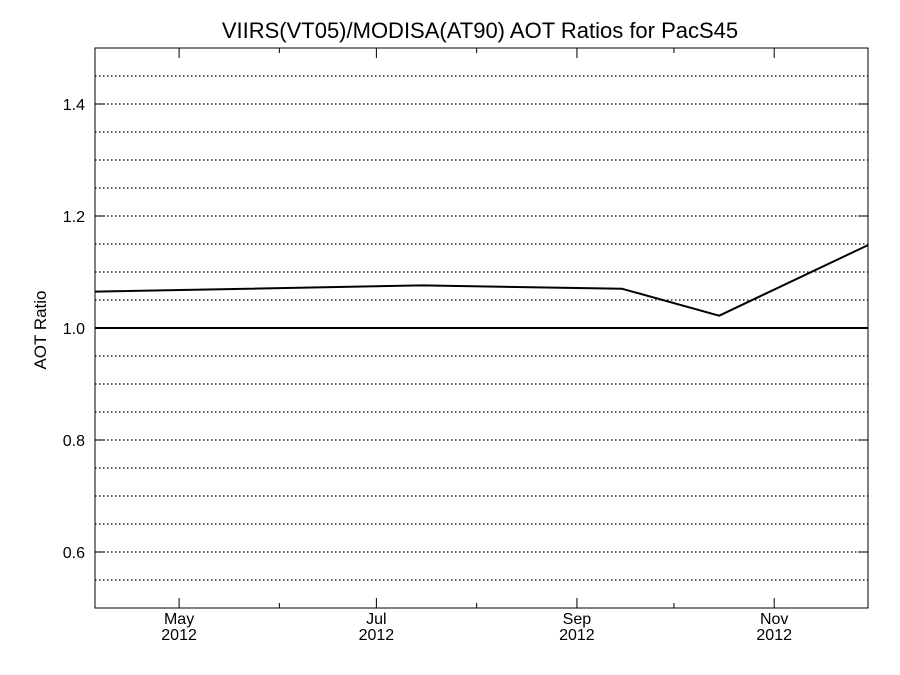 The width and height of the screenshot is (900, 675). What do you see at coordinates (179, 619) in the screenshot?
I see `x-tick-label-month: May` at bounding box center [179, 619].